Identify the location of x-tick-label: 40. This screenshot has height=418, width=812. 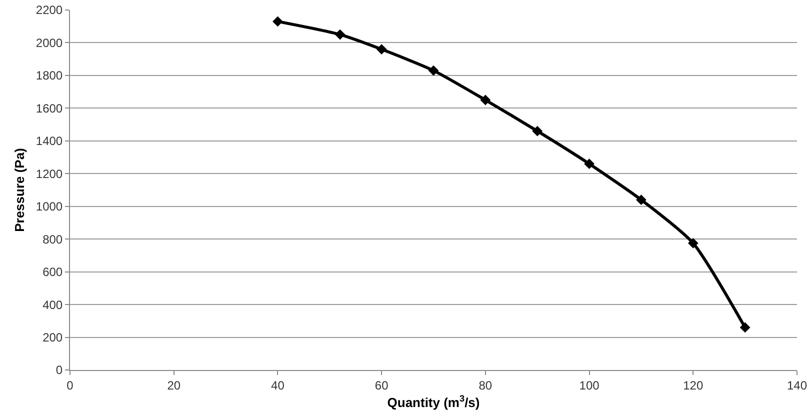
(278, 385).